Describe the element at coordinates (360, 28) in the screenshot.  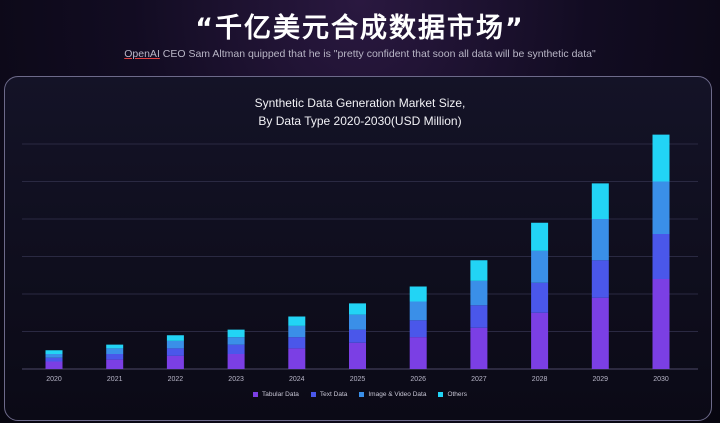
I see `headline: “千亿美元合成数据市场”` at that location.